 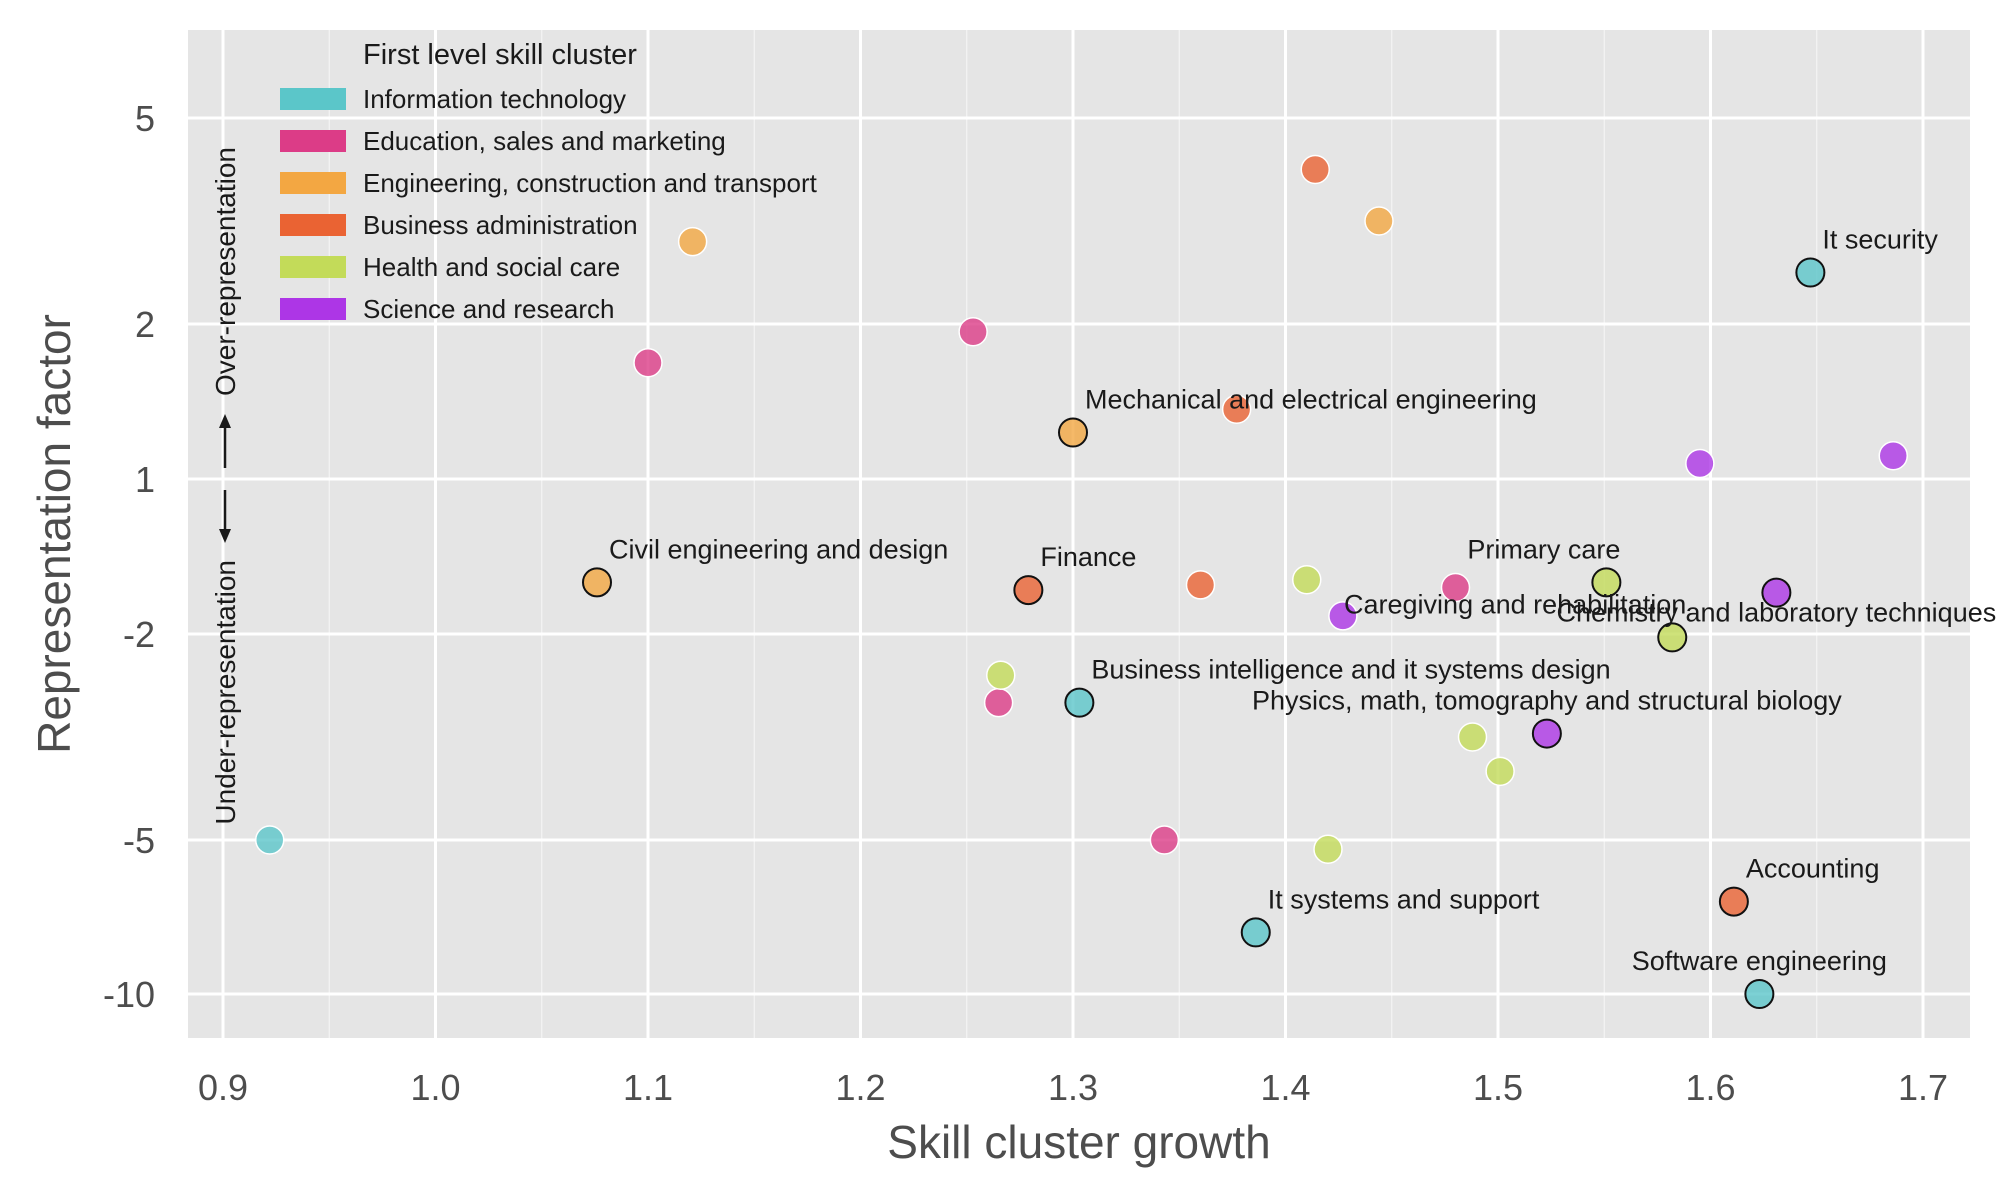 What do you see at coordinates (1404, 899) in the screenshot?
I see `point-label: It systems and support` at bounding box center [1404, 899].